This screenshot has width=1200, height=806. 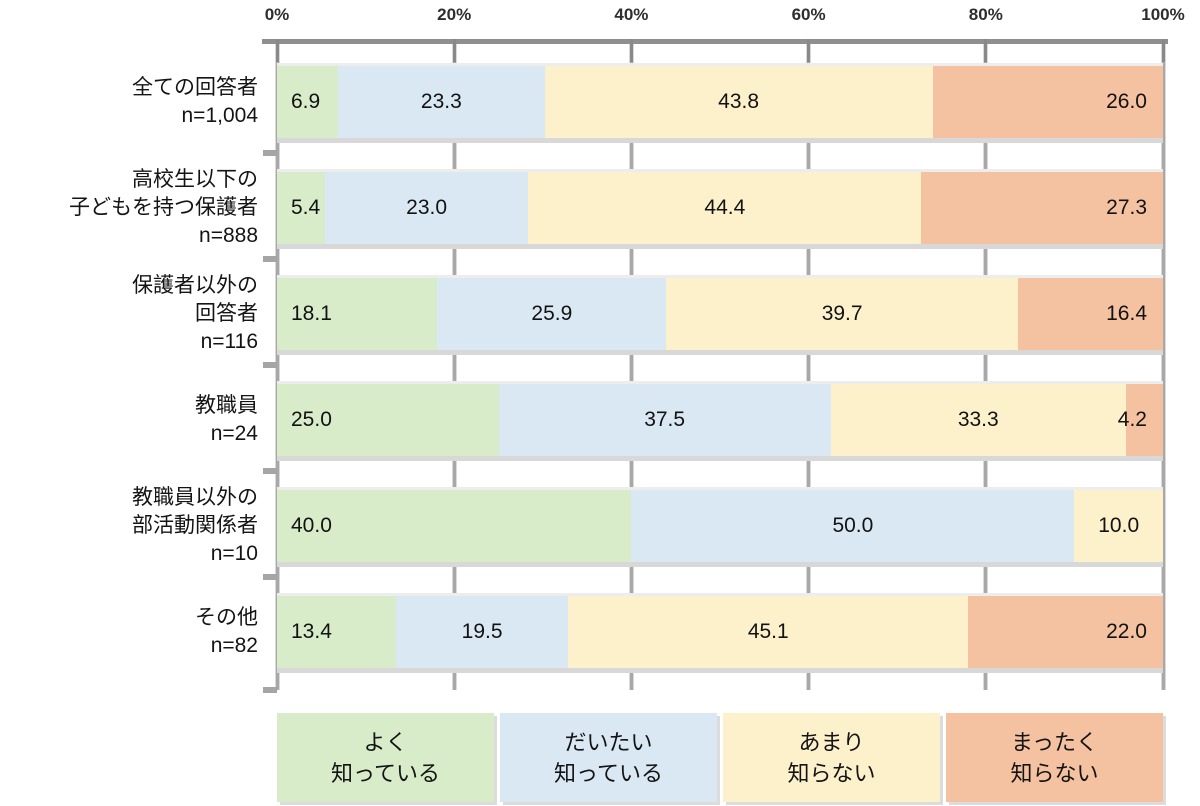 I want to click on bar-segment: 26.0, so click(x=1047, y=102).